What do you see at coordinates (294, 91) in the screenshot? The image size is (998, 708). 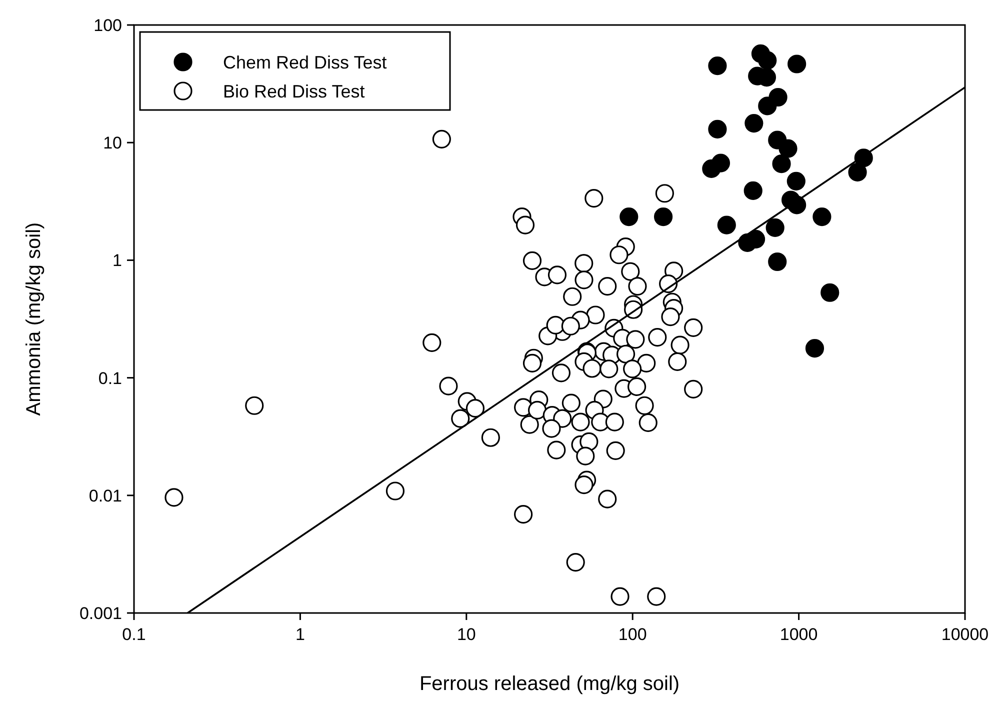 I see `legend-label: Bio Red Diss Test` at bounding box center [294, 91].